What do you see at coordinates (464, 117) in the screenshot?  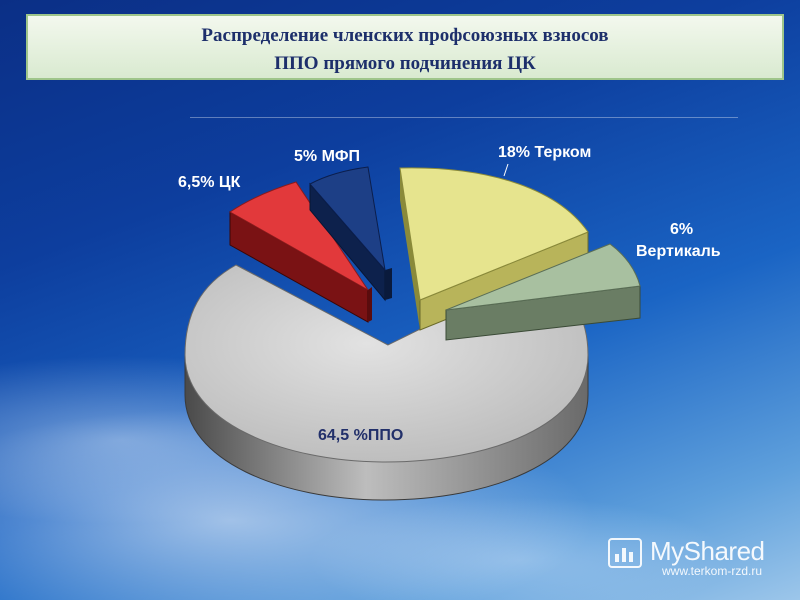 I see `divider` at bounding box center [464, 117].